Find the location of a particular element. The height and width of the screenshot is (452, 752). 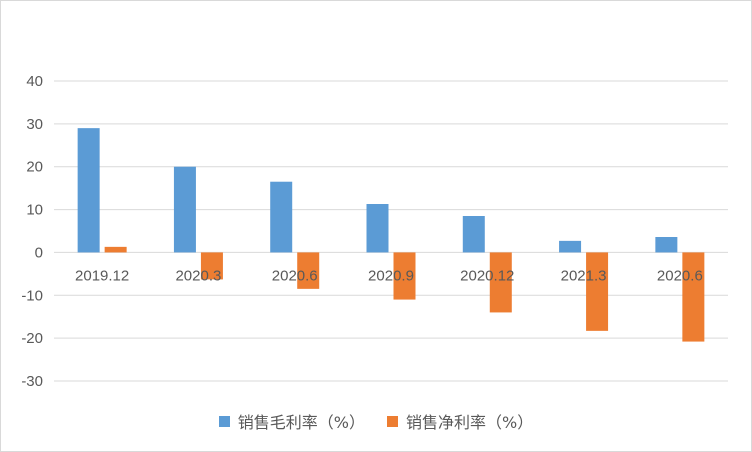

x-tick-label: 2019.12 is located at coordinates (102, 275).